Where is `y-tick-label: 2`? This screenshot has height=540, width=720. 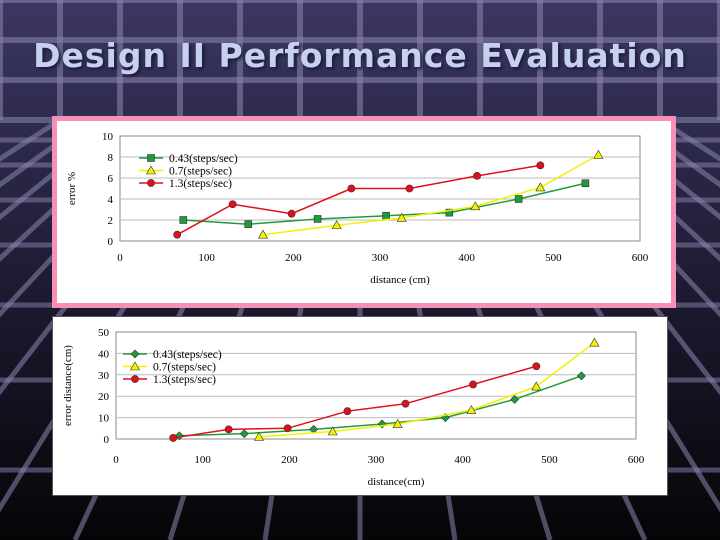
y-tick-label: 2 is located at coordinates (111, 221).